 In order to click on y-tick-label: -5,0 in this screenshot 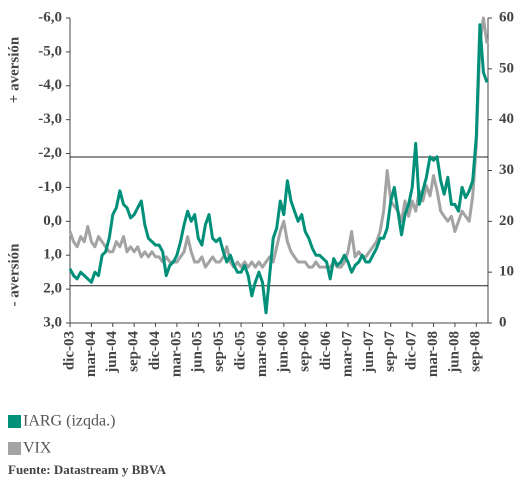, I will do `click(50, 51)`.